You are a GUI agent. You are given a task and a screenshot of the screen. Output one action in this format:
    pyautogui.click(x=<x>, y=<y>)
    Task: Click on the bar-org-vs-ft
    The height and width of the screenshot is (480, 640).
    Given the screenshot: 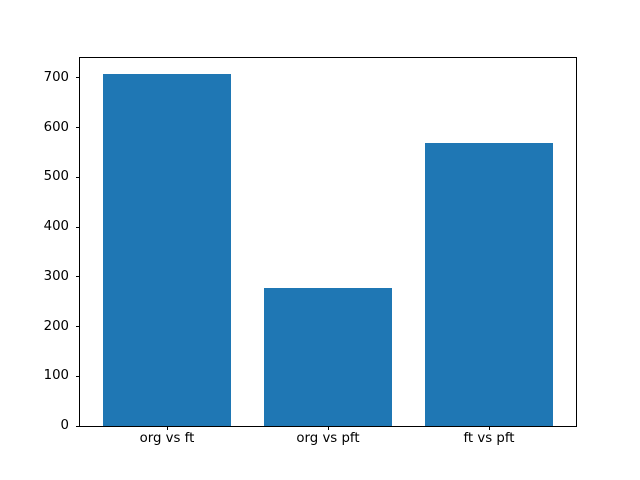 What is the action you would take?
    pyautogui.click(x=167, y=249)
    